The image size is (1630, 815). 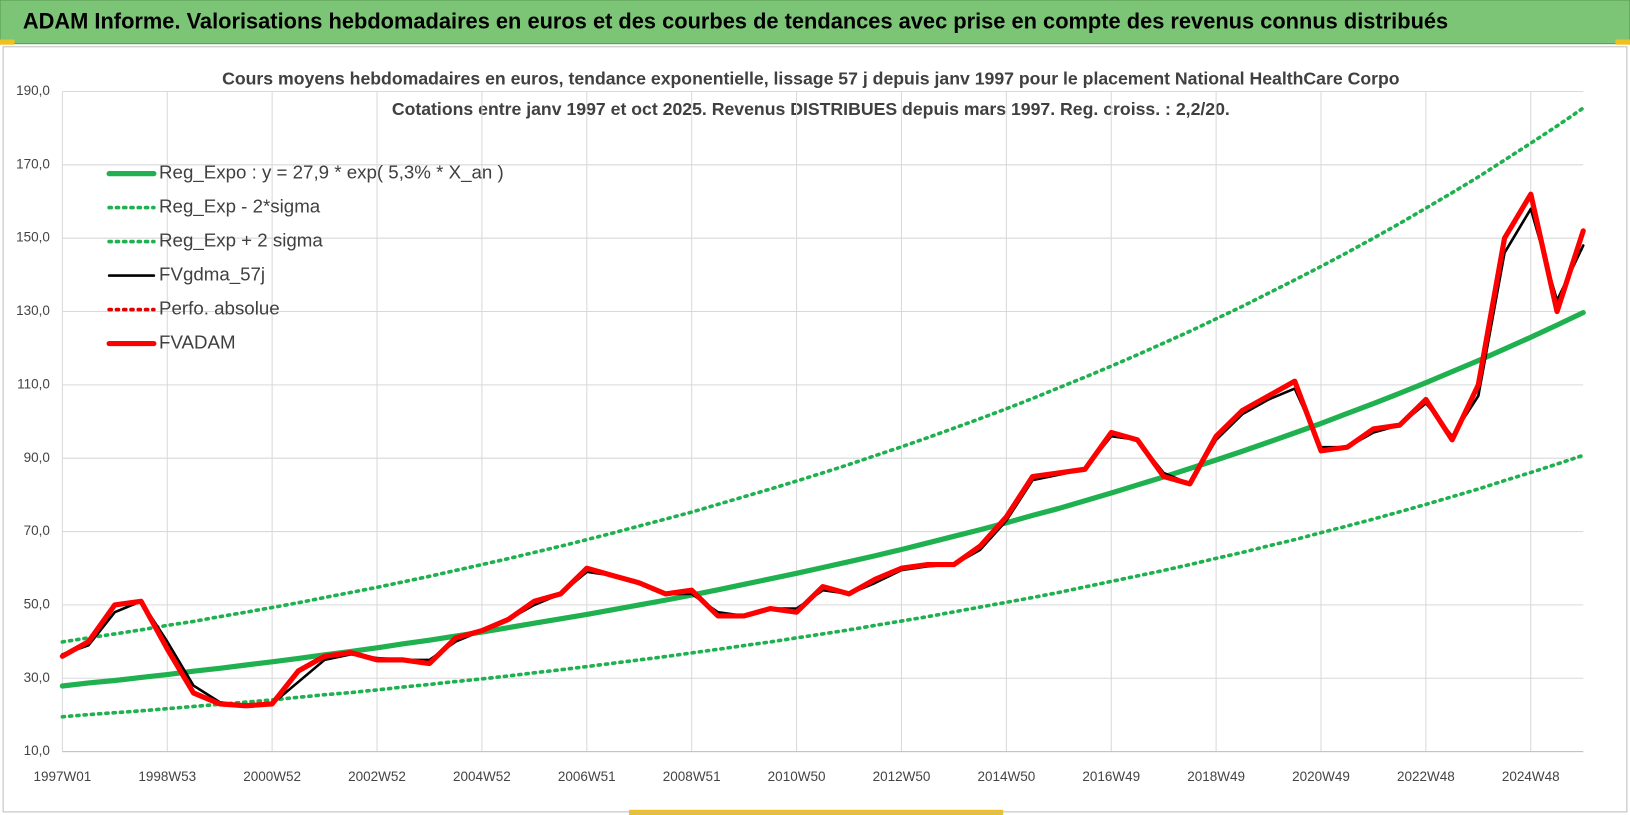 I want to click on x-tick-label: 2014W50, so click(x=1006, y=776).